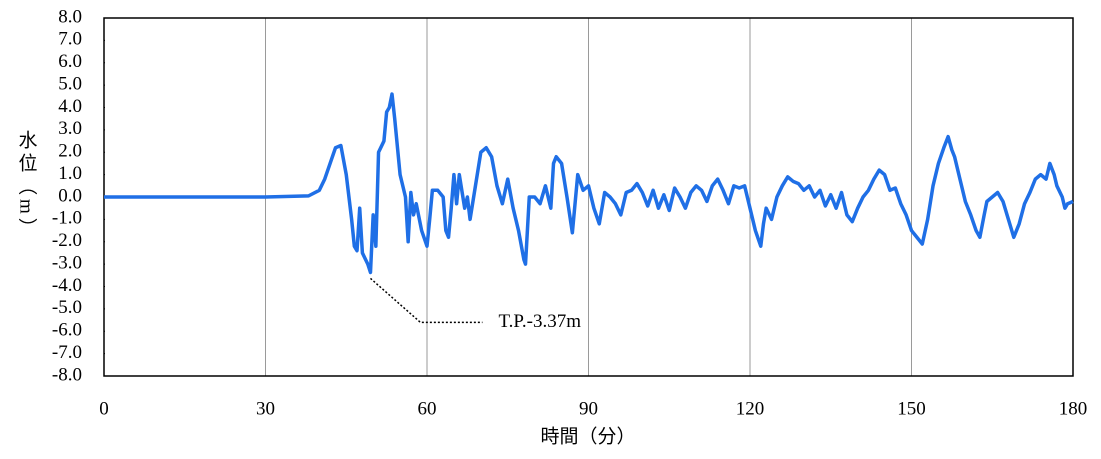 This screenshot has width=1101, height=459. What do you see at coordinates (588, 408) in the screenshot?
I see `x-tick-label: 90` at bounding box center [588, 408].